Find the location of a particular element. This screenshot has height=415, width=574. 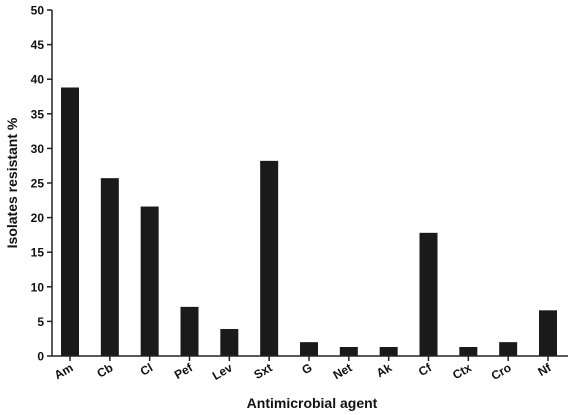

x-axis-ticks: Am Cb Cl Pef Lev Sxt G Net Ak Cf Ctx Cro Nf is located at coordinates (303, 369).